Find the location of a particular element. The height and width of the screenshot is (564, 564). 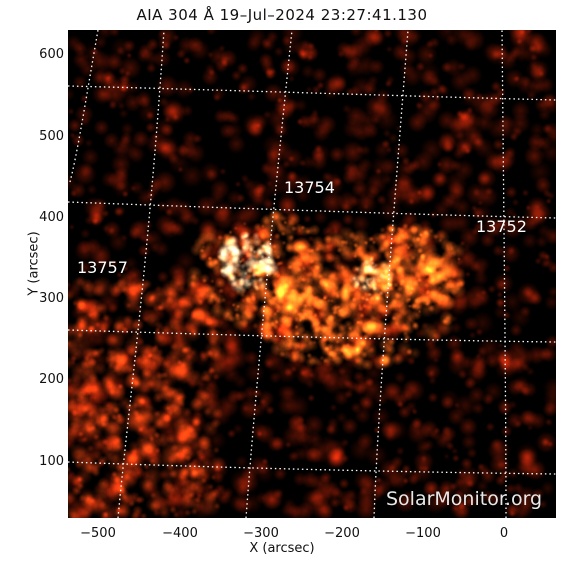

y-axis-label: Y (arcsec) is located at coordinates (34, 263).